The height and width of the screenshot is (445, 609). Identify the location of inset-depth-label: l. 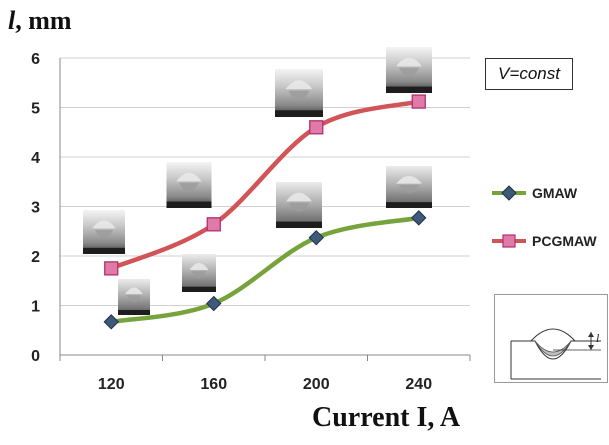
(598, 338).